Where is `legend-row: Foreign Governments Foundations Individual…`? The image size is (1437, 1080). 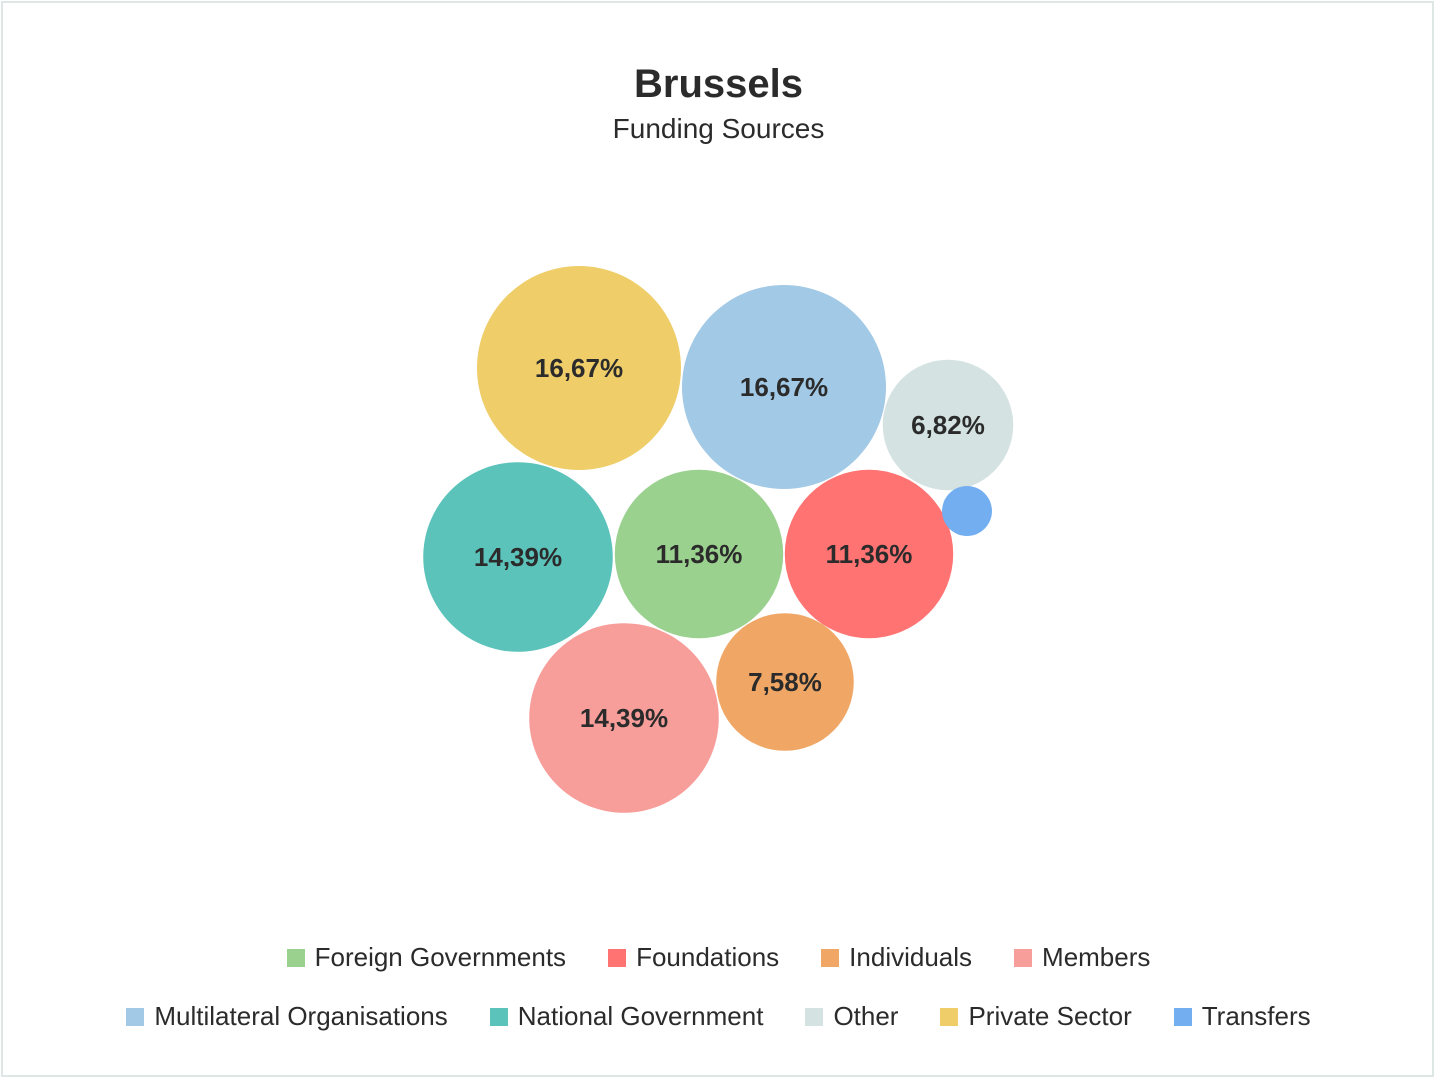 legend-row: Foreign Governments Foundations Individual… is located at coordinates (718, 957).